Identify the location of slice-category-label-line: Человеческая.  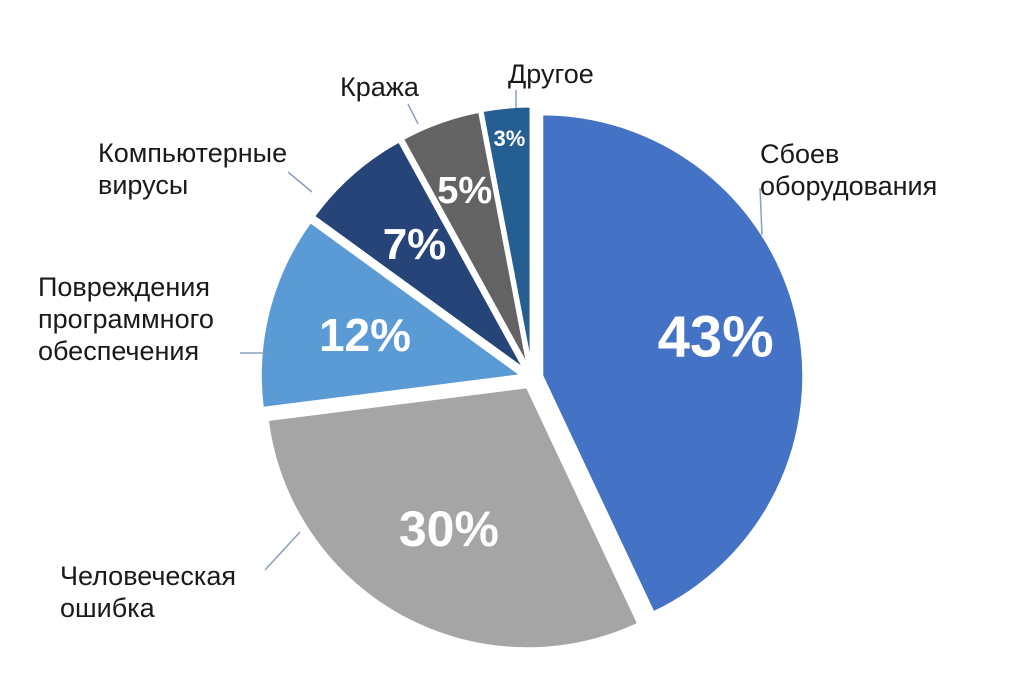
(148, 576).